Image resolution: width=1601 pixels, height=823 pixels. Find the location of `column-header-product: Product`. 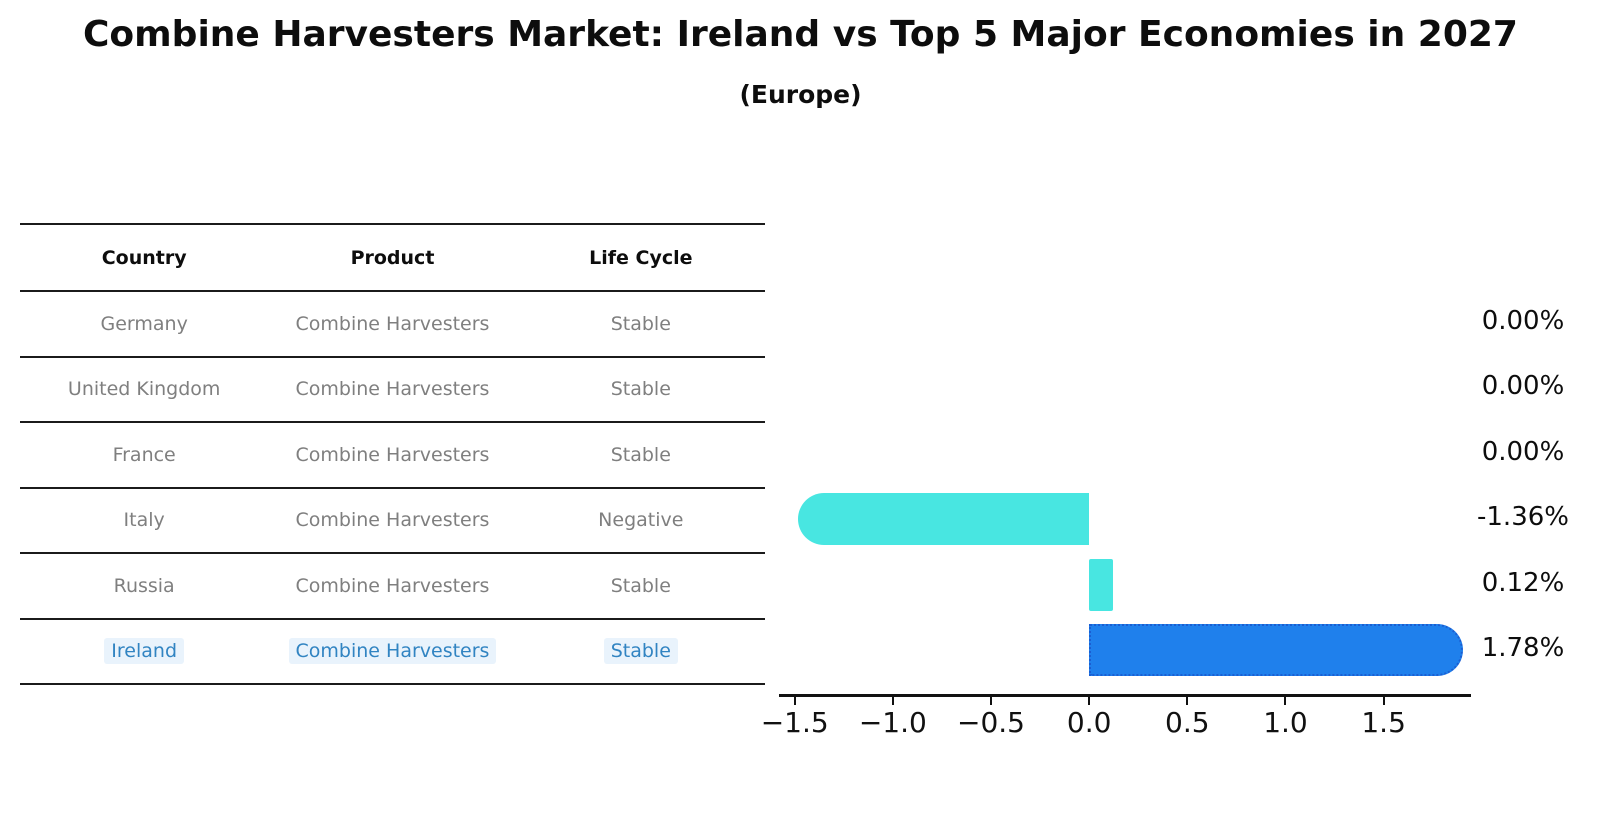

column-header-product: Product is located at coordinates (392, 257).